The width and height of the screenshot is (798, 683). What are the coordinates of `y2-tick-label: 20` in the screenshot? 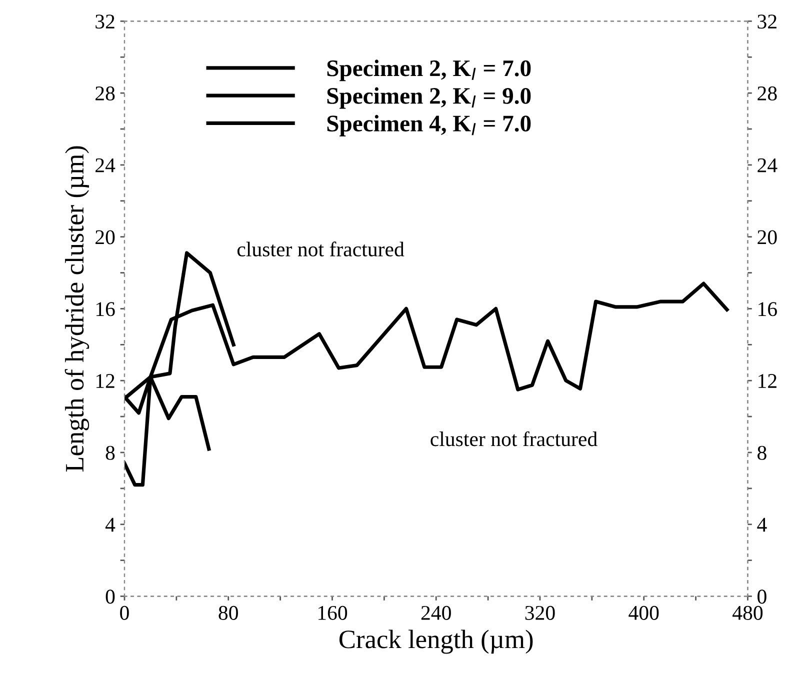 It's located at (767, 237).